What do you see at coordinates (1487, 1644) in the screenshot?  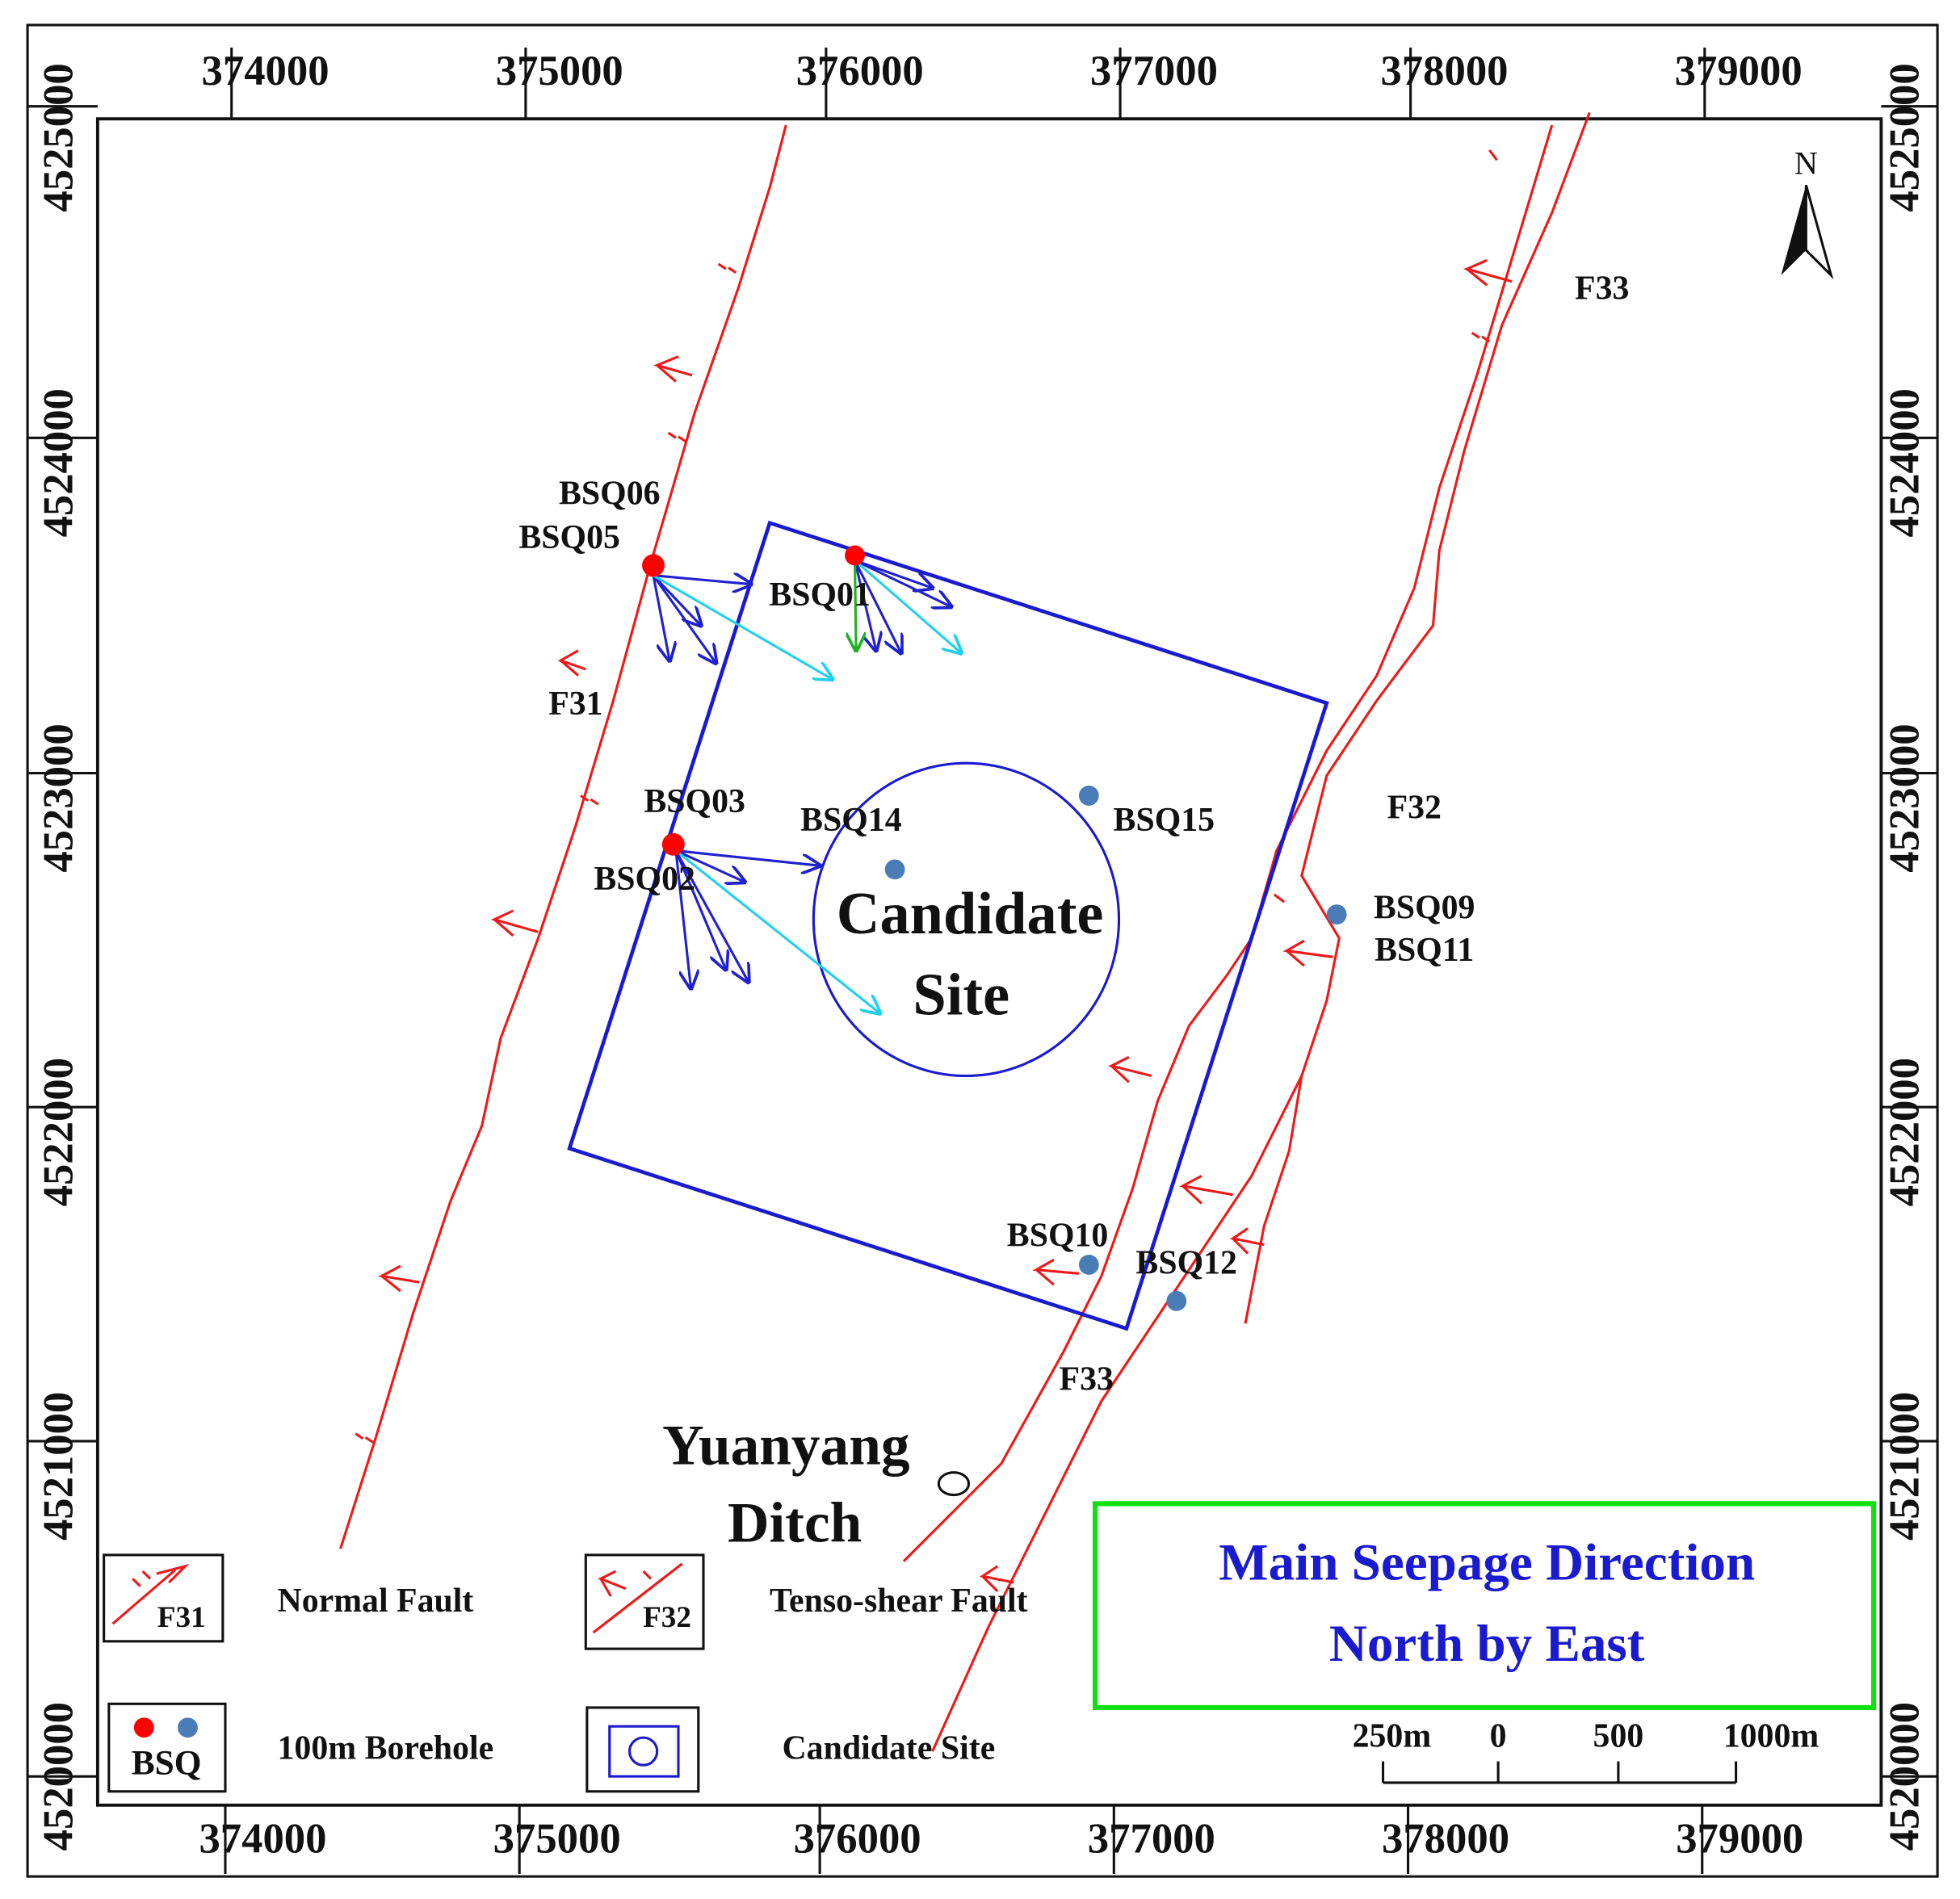 I see `title: North by East` at bounding box center [1487, 1644].